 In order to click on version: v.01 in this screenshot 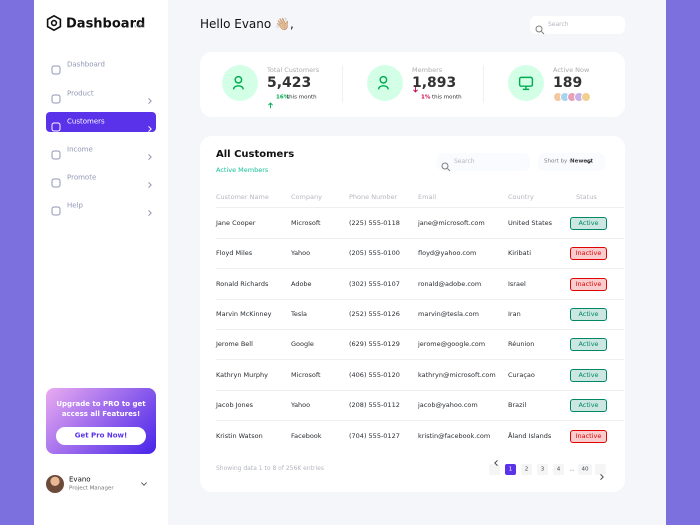, I will do `click(139, 26)`.